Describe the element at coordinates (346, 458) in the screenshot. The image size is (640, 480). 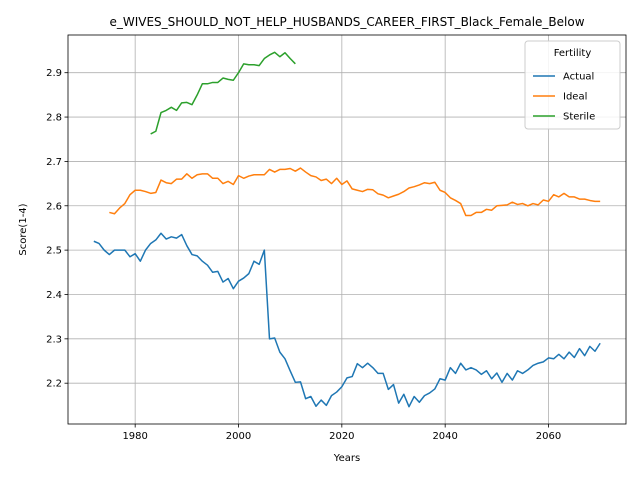
I see `x-axis-title: Years` at that location.